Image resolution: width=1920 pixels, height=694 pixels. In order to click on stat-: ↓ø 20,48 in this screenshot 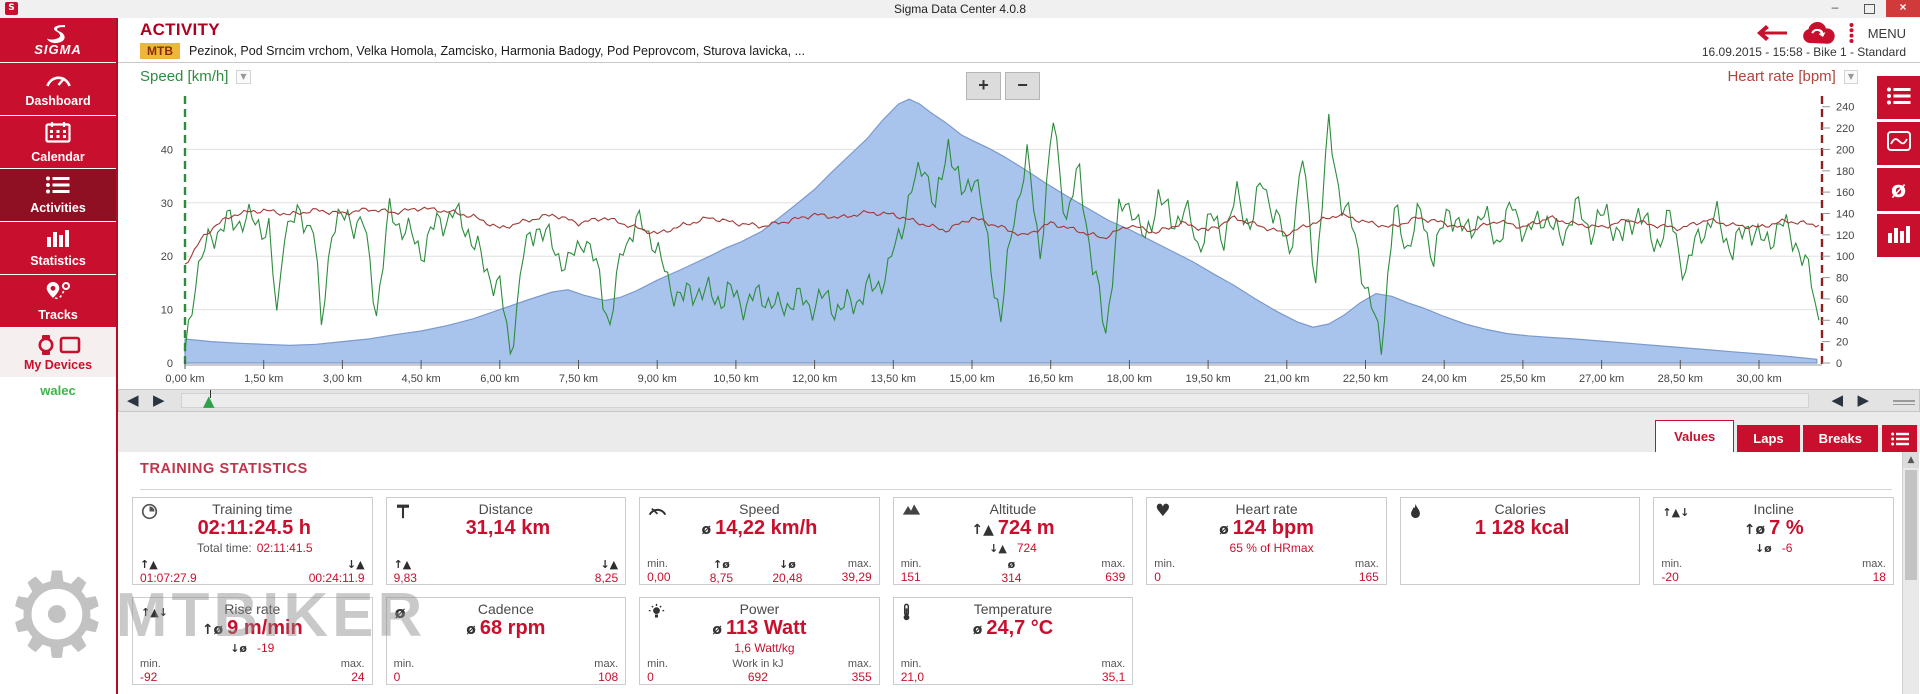, I will do `click(787, 571)`.